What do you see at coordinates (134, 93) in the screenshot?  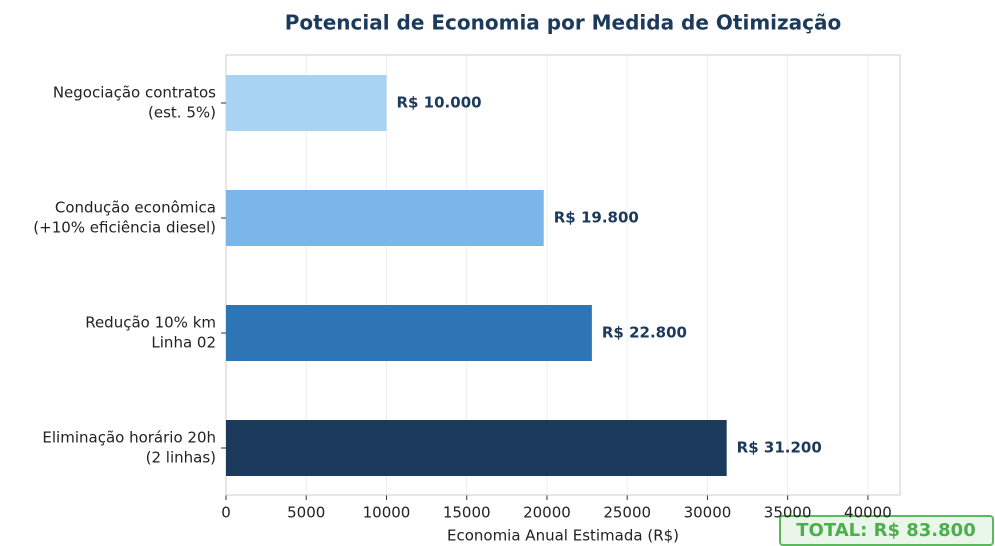 I see `y-tick-label: Negociação contratos` at bounding box center [134, 93].